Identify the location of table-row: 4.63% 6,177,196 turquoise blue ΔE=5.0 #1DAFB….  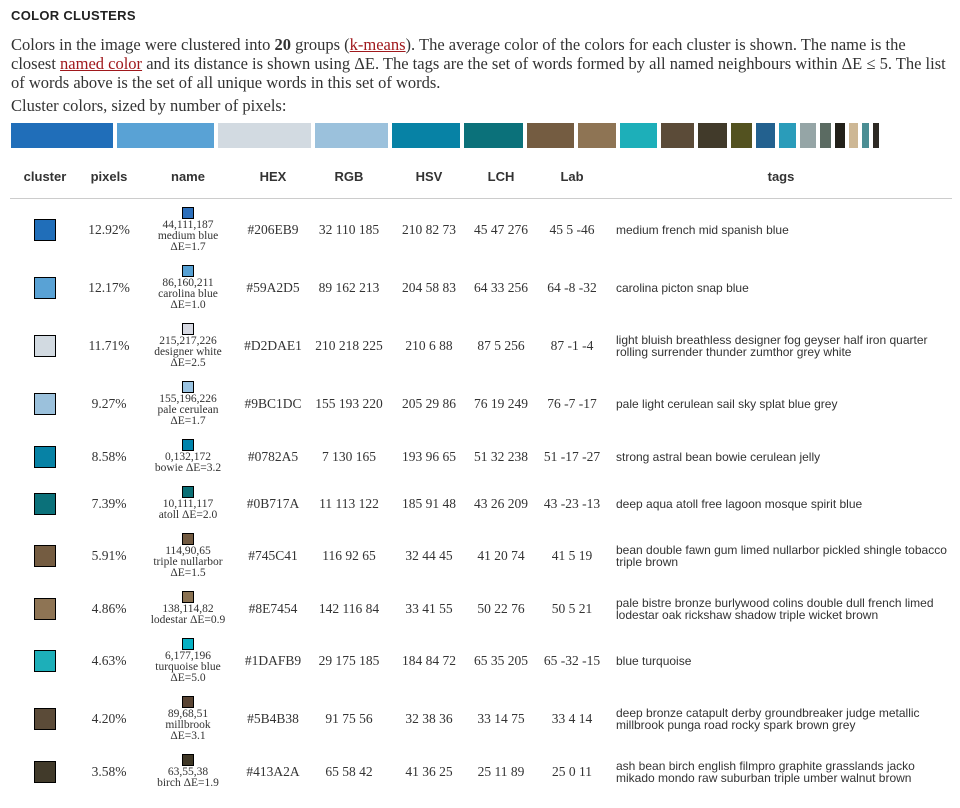
(481, 661).